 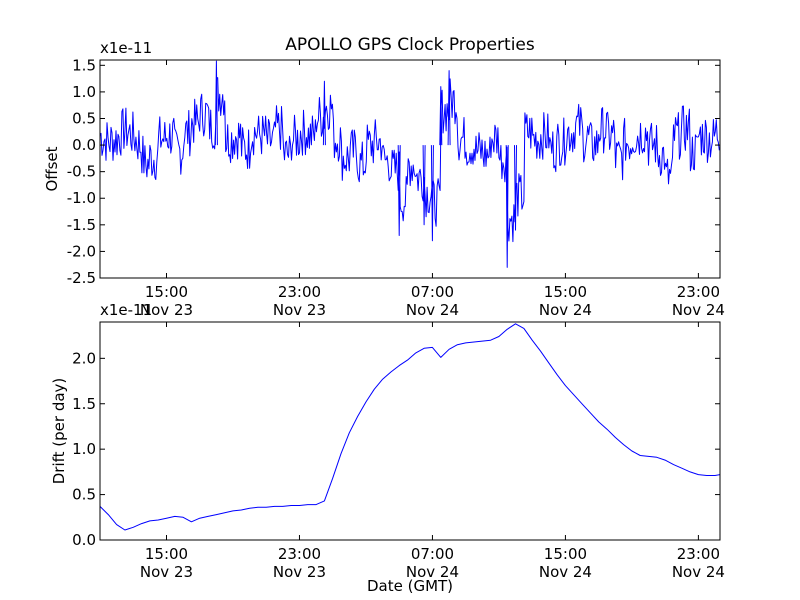 I want to click on drift-ytick-label: 1.5, so click(x=84, y=404).